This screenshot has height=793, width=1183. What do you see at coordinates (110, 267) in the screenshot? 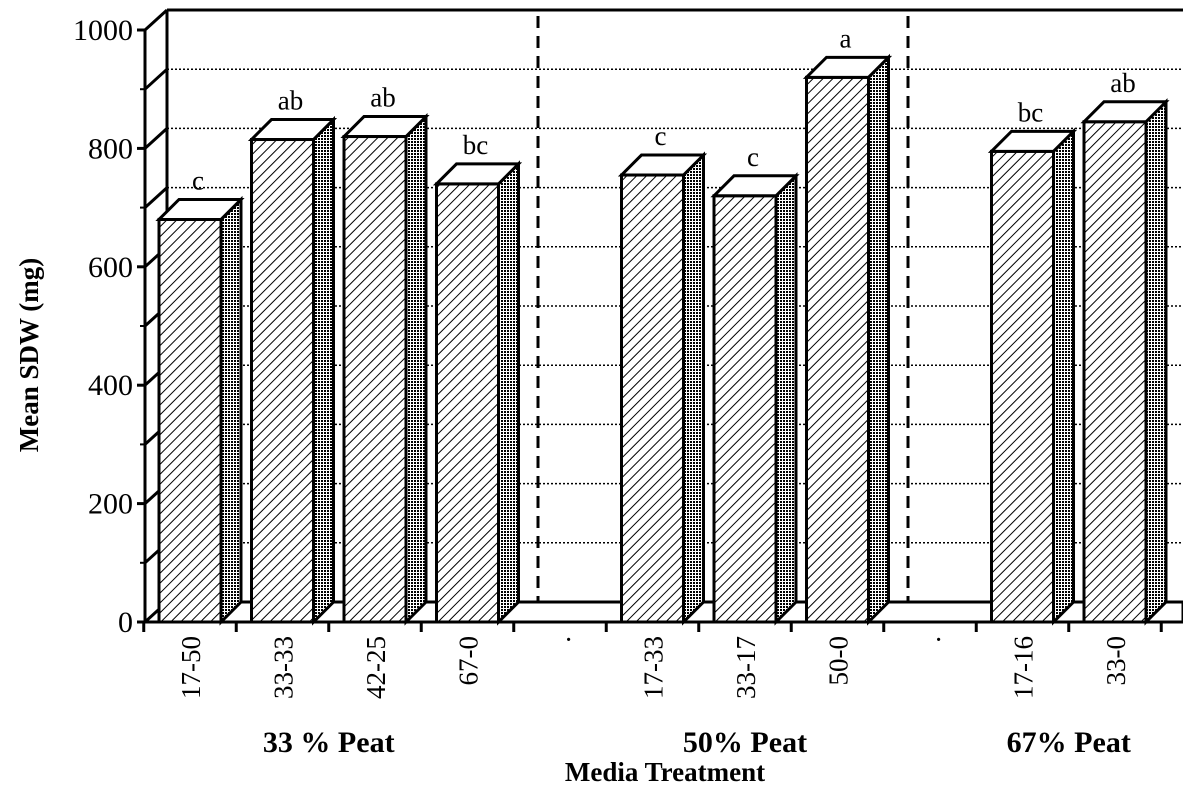
I see `y-tick-label: 600` at bounding box center [110, 267].